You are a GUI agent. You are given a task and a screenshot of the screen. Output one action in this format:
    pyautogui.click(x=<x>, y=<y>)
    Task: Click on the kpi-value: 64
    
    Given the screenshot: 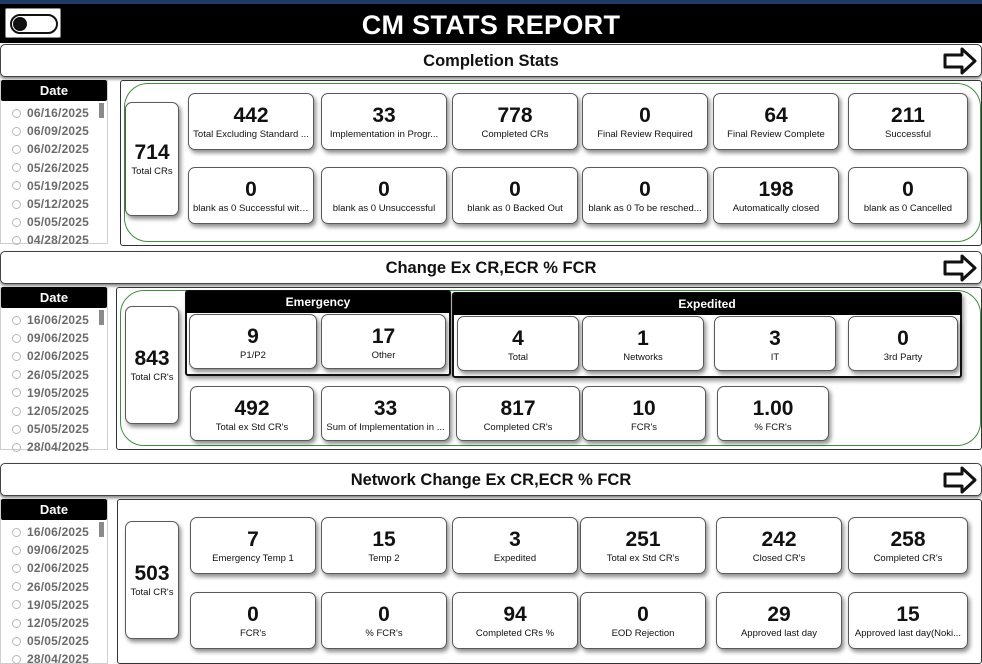 What is the action you would take?
    pyautogui.click(x=776, y=115)
    